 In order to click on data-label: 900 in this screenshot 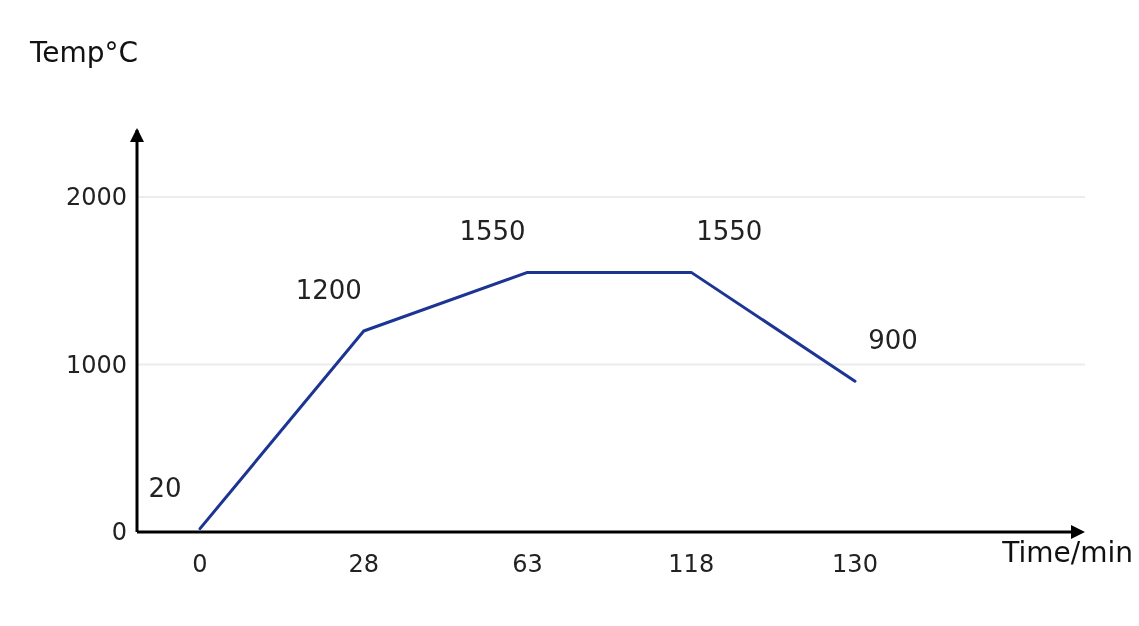, I will do `click(893, 340)`.